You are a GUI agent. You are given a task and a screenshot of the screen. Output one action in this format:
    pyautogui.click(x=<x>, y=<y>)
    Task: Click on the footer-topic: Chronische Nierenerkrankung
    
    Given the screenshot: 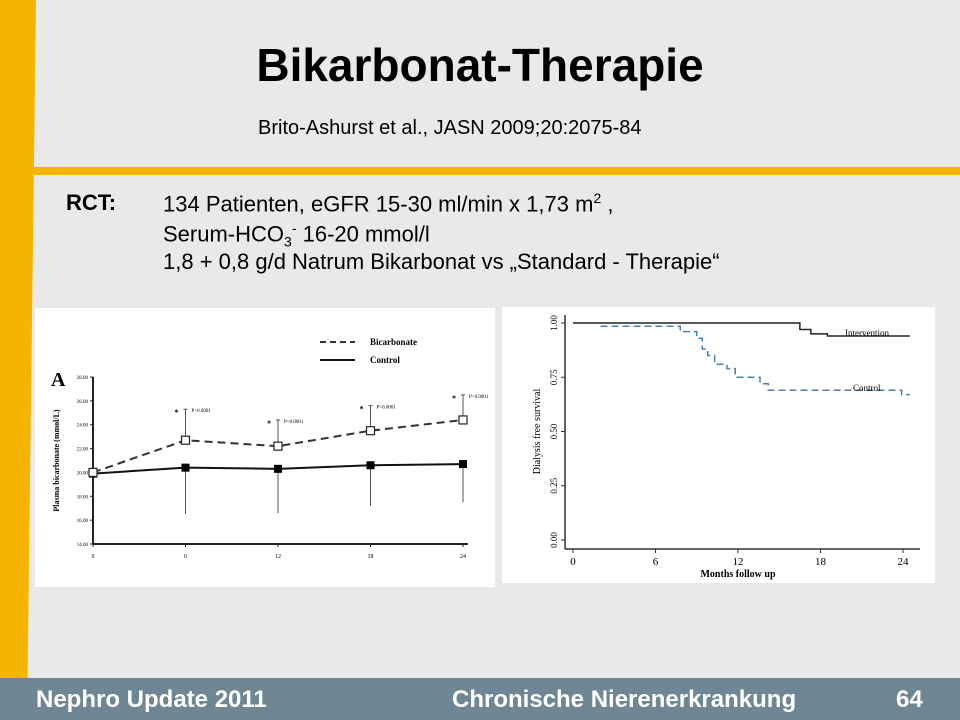 What is the action you would take?
    pyautogui.click(x=624, y=699)
    